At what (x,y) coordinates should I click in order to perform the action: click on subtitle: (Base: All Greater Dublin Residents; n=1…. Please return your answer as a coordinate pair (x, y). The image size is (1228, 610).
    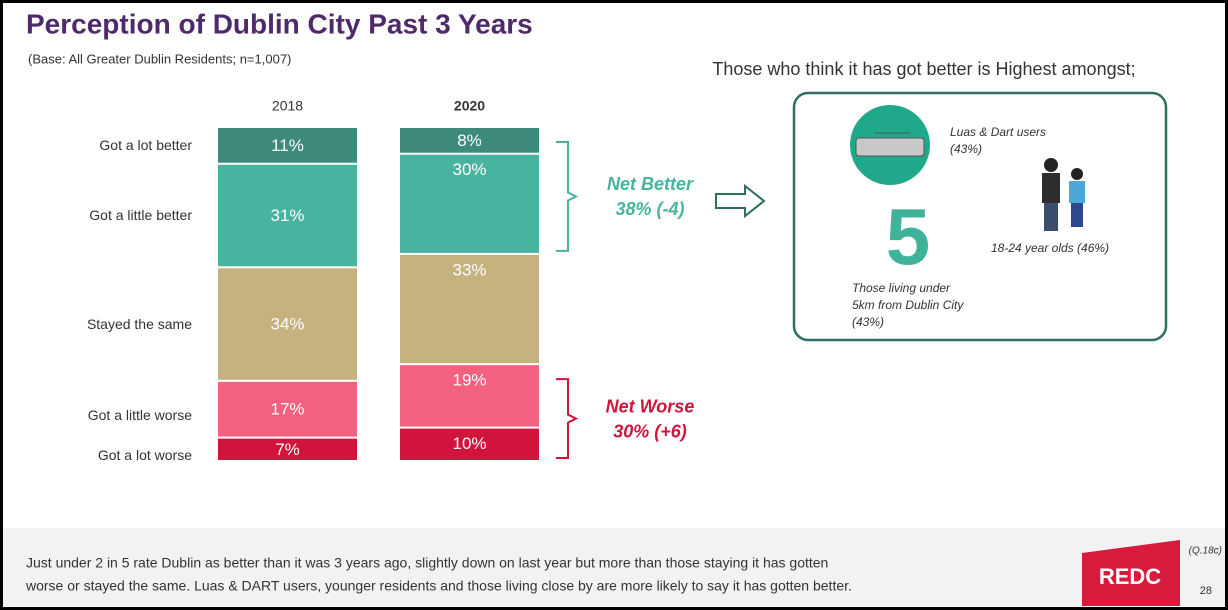
    Looking at the image, I should click on (159, 58).